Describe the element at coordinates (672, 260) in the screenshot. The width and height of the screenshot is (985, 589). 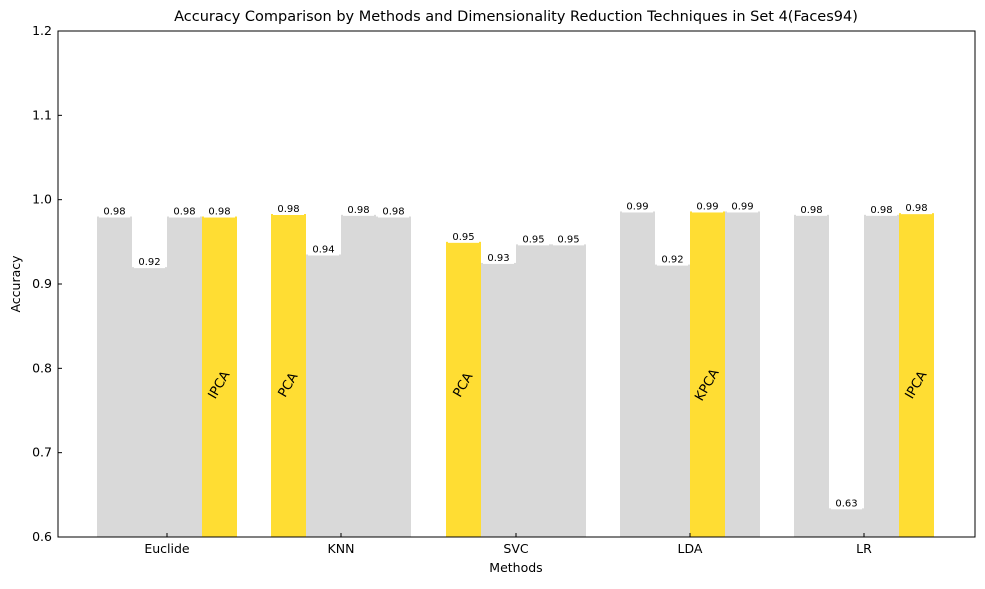
I see `value-label-lda-2: 0.92` at that location.